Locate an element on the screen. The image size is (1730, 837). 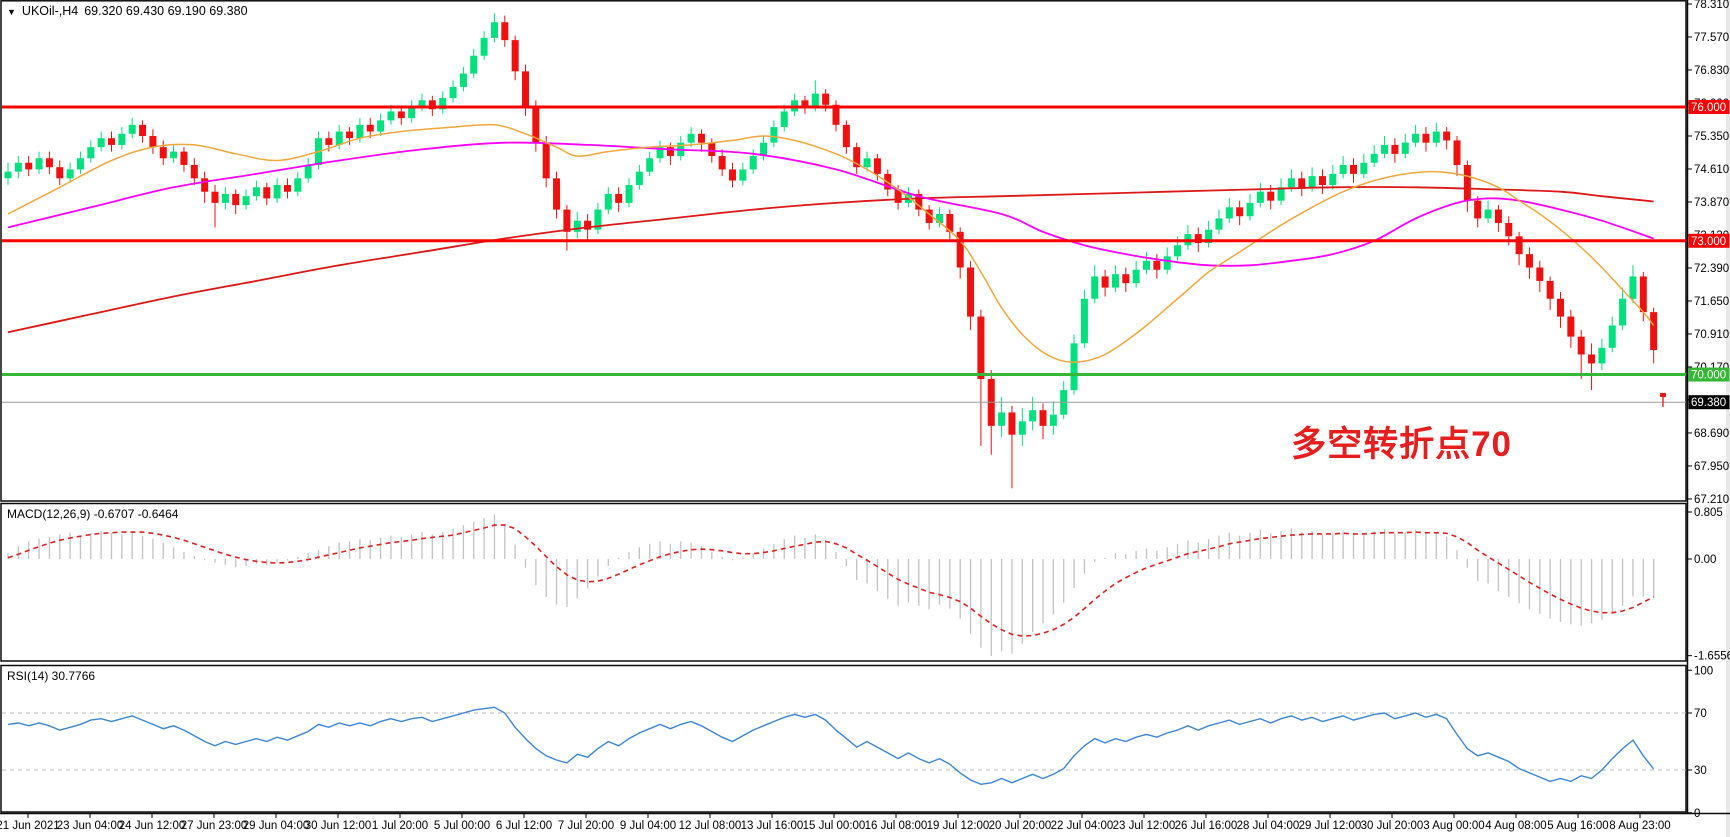
price-marker is located at coordinates (1662, 399).